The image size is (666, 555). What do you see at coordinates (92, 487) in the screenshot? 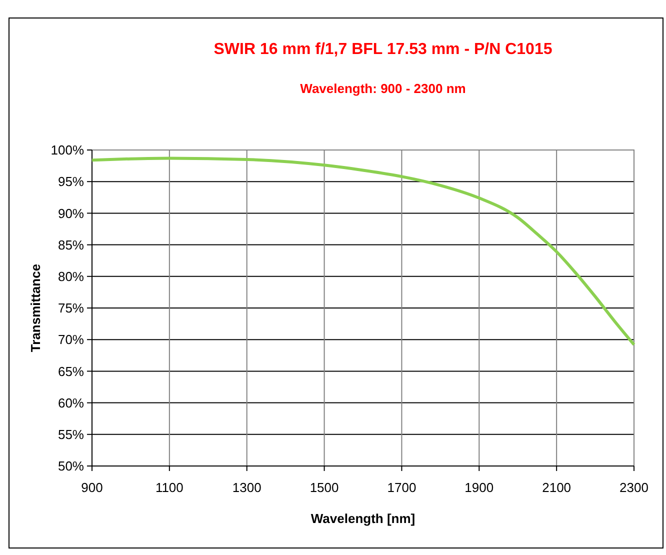
I see `x-tick-label: 900` at bounding box center [92, 487].